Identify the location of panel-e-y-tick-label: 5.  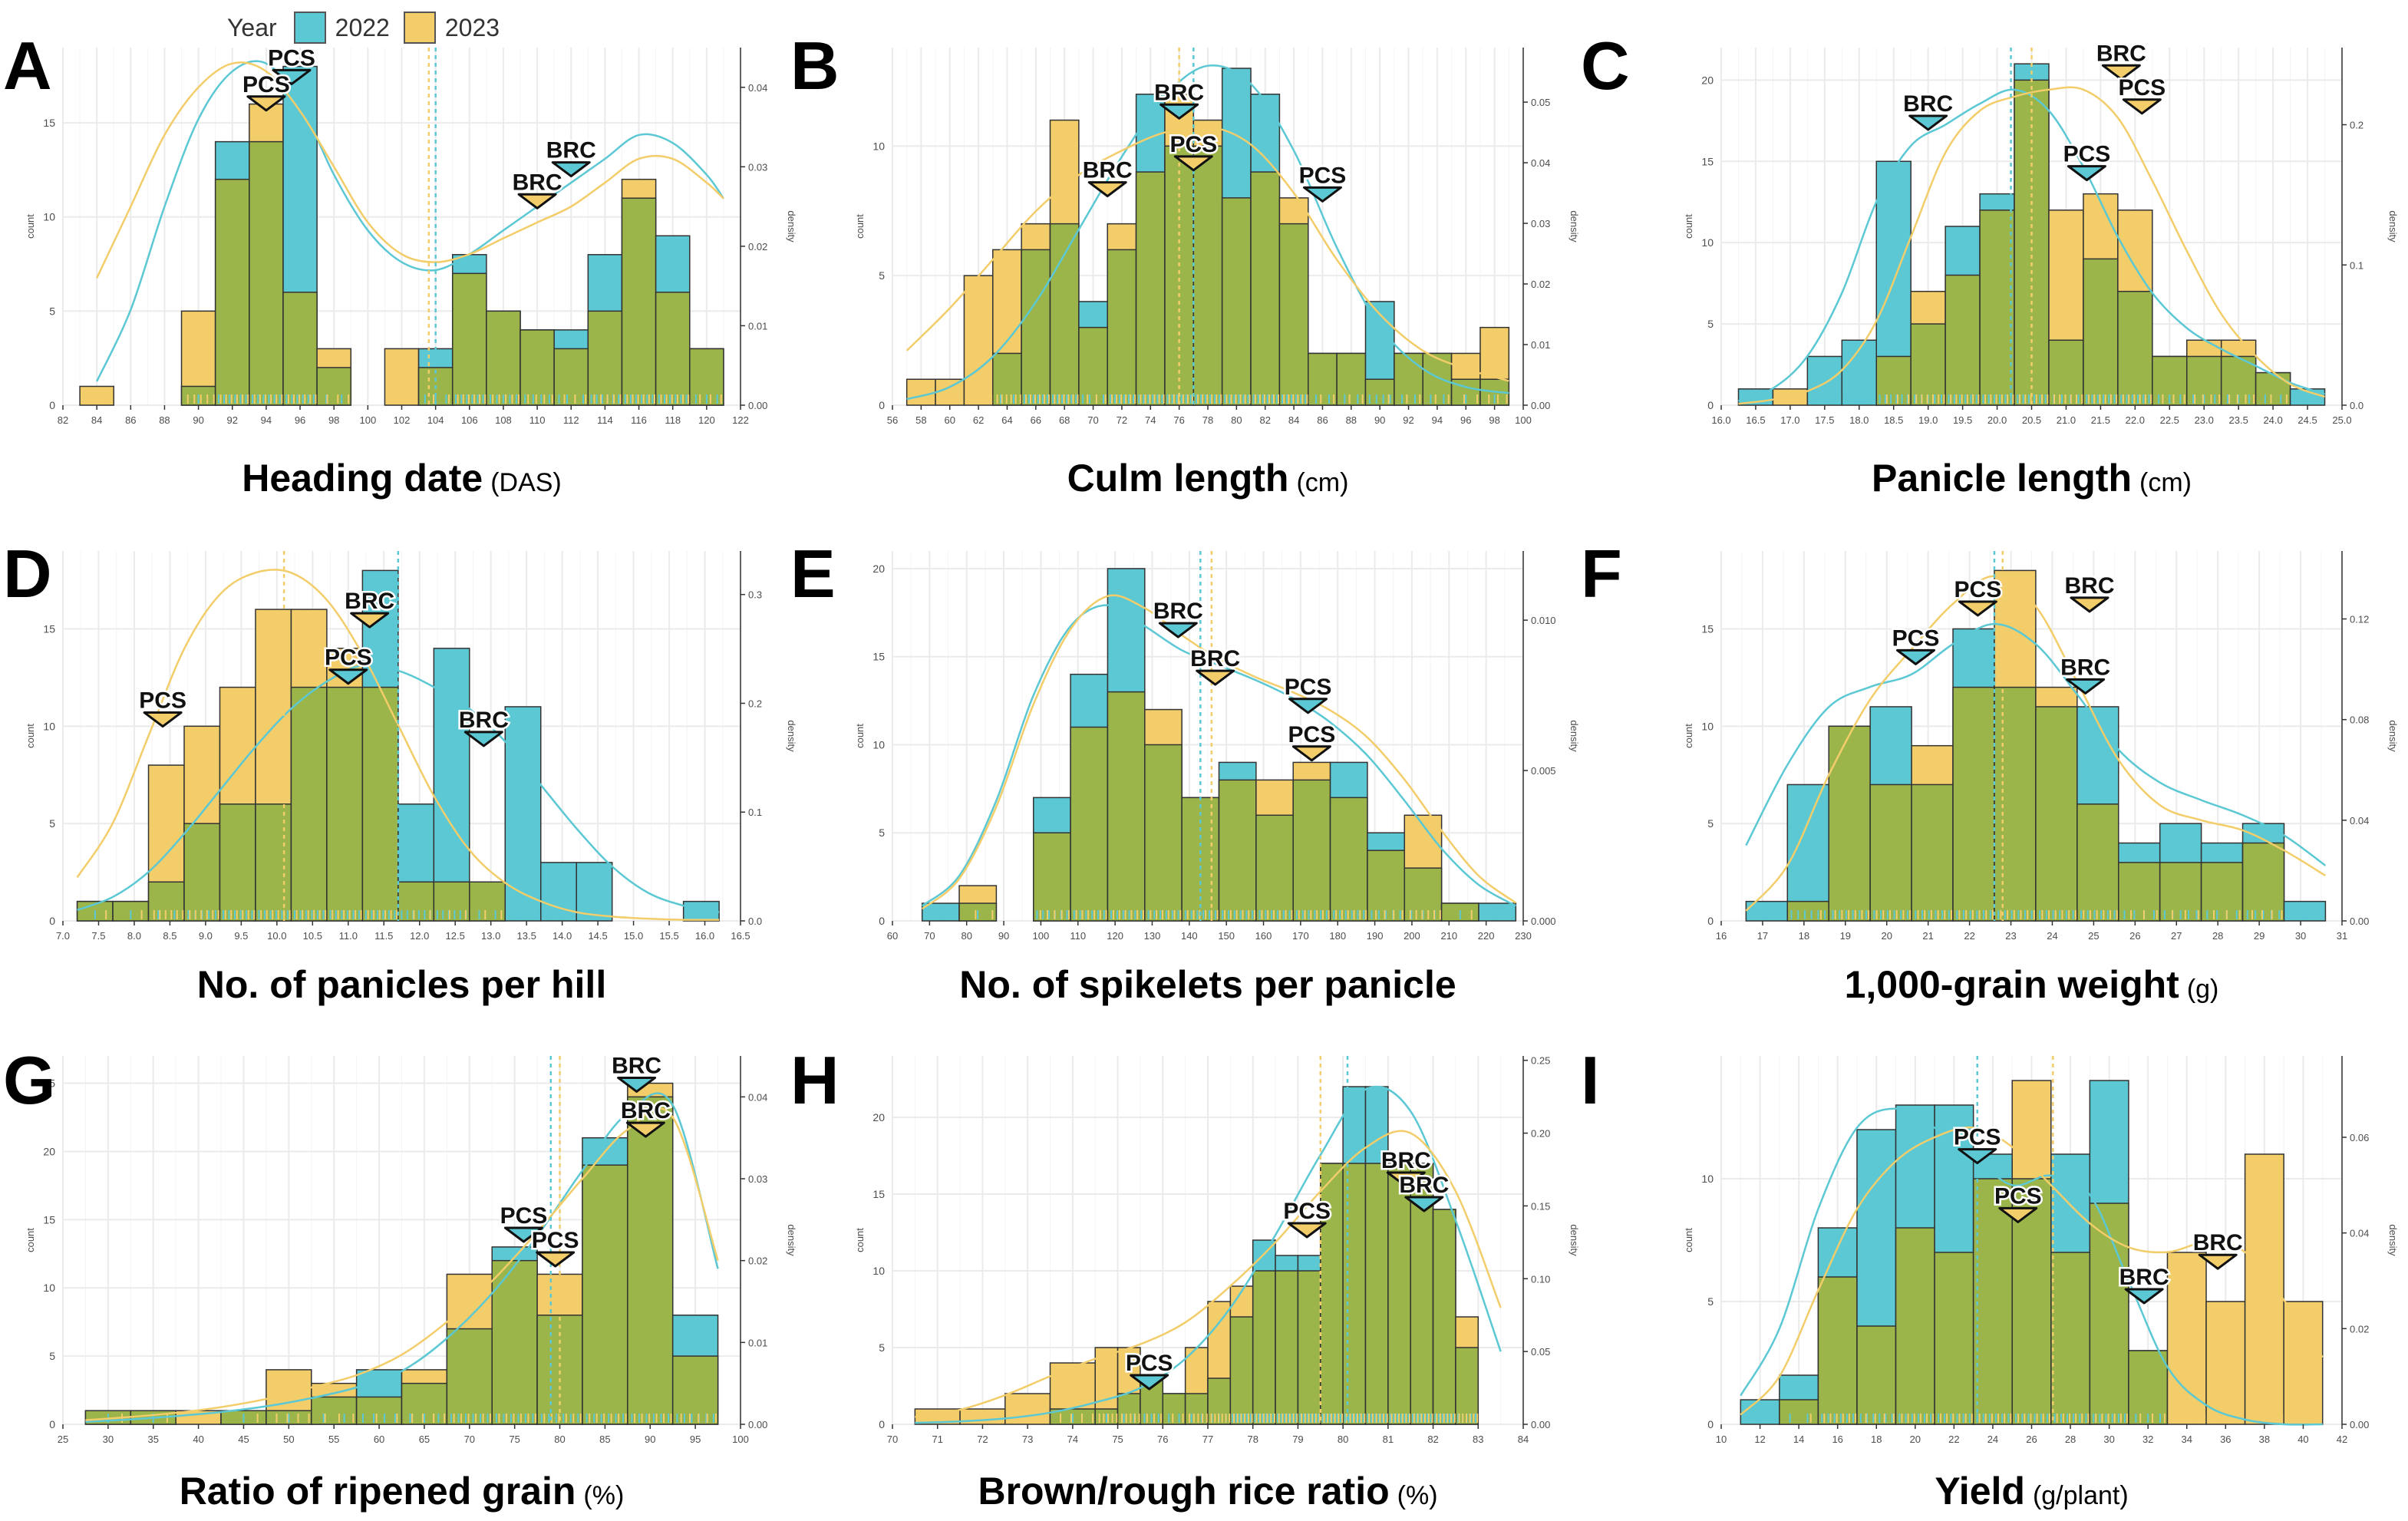
(882, 833).